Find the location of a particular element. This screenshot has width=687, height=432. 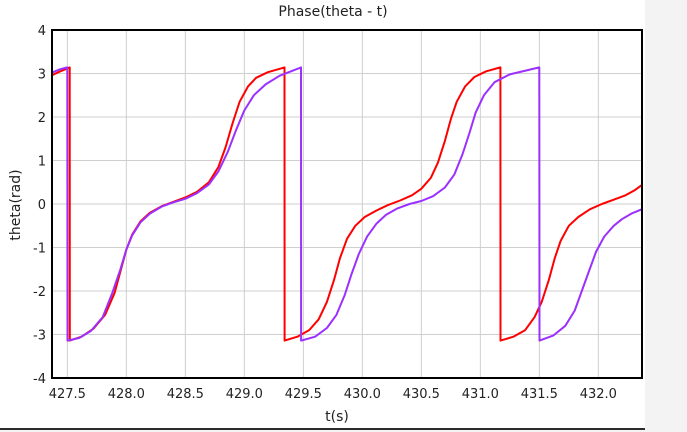

x-tick-label: 431.5 is located at coordinates (539, 394).